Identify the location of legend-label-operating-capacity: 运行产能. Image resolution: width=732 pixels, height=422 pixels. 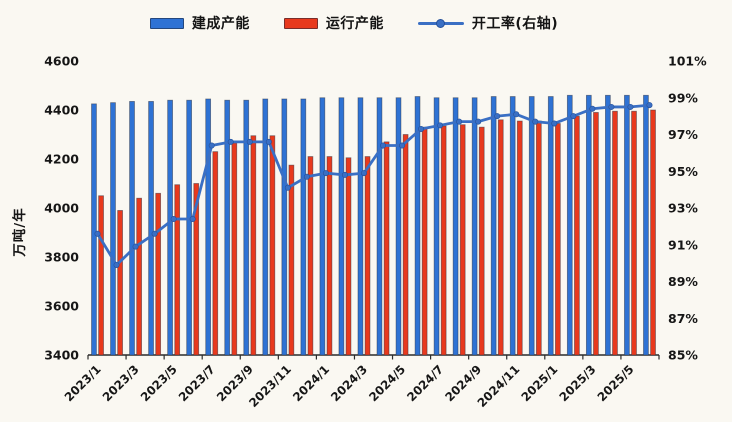
(354, 24).